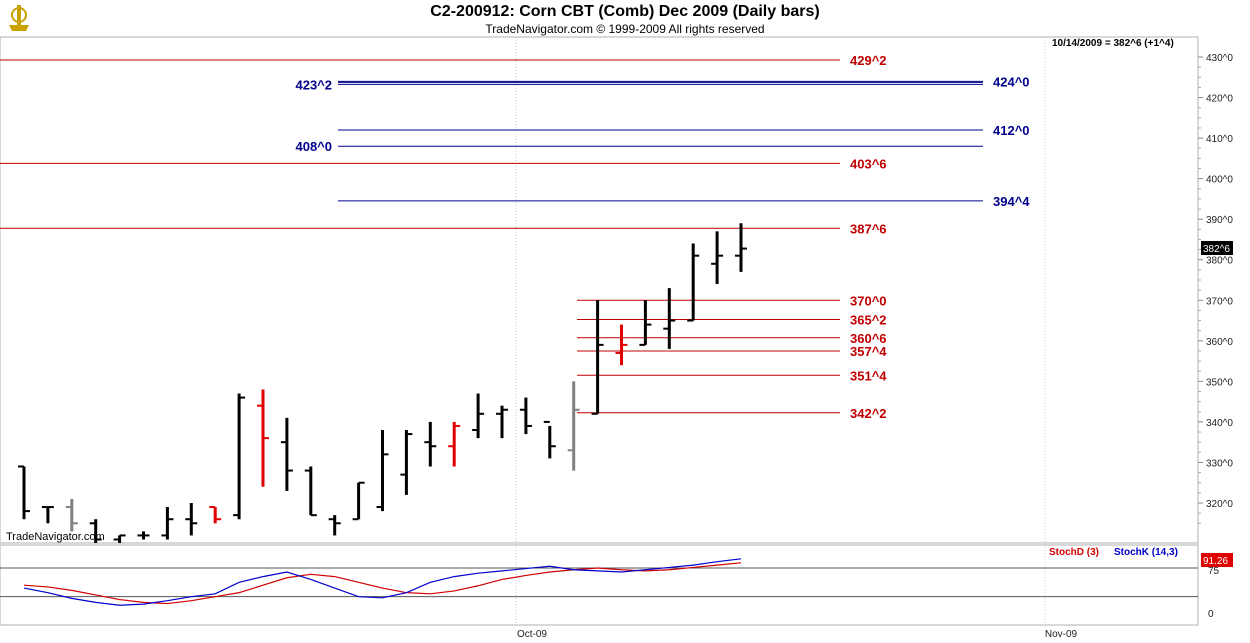 This screenshot has width=1250, height=643. I want to click on price-tick-label: 380^0, so click(1219, 261).